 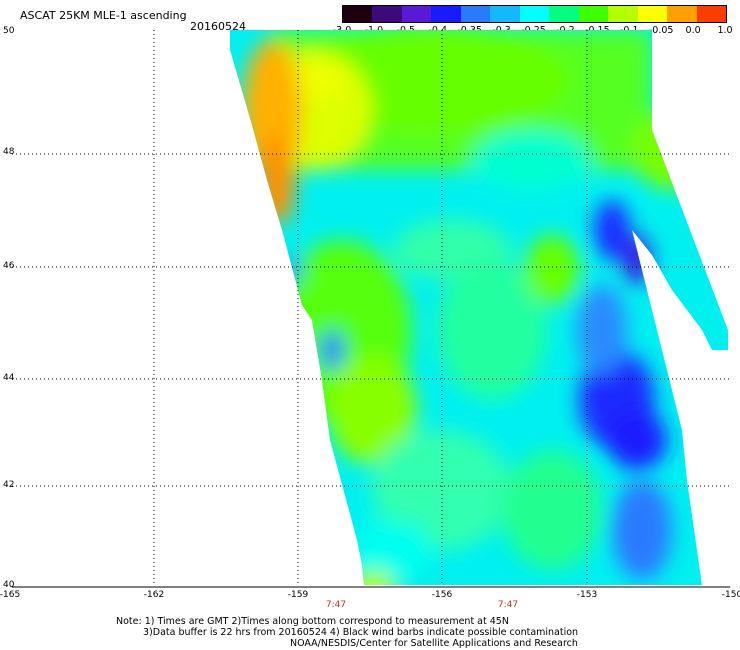 I want to click on lat-label-50: 50, so click(x=9, y=31).